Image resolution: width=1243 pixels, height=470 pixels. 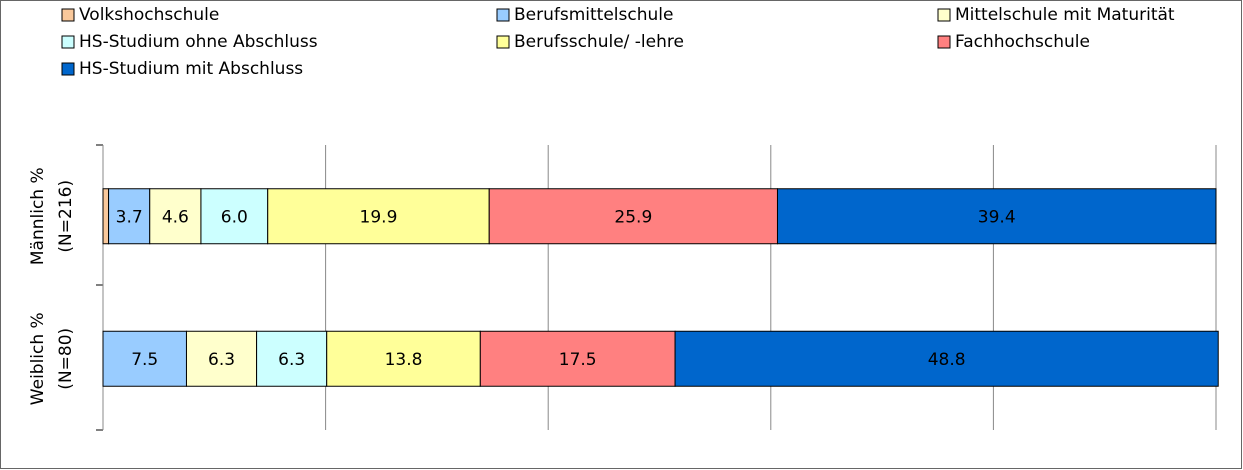 What do you see at coordinates (38, 216) in the screenshot?
I see `y-tick-label: Männlich %` at bounding box center [38, 216].